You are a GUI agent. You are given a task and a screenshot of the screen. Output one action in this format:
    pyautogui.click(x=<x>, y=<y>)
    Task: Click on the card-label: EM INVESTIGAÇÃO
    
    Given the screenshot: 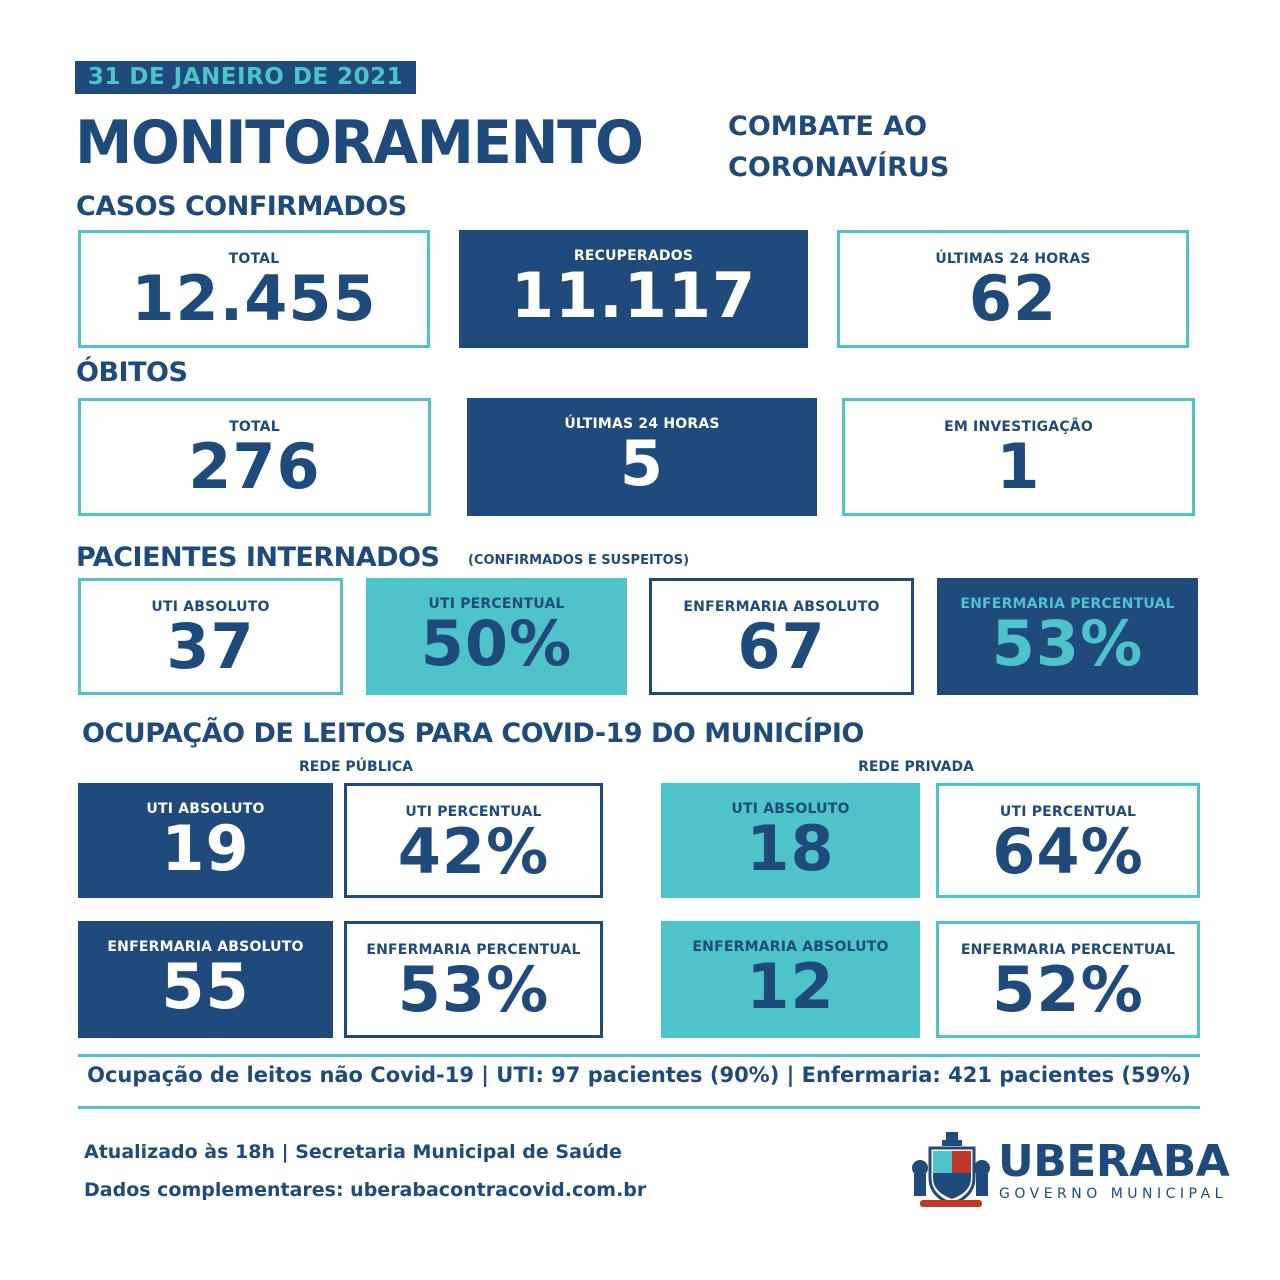 What is the action you would take?
    pyautogui.click(x=1018, y=427)
    